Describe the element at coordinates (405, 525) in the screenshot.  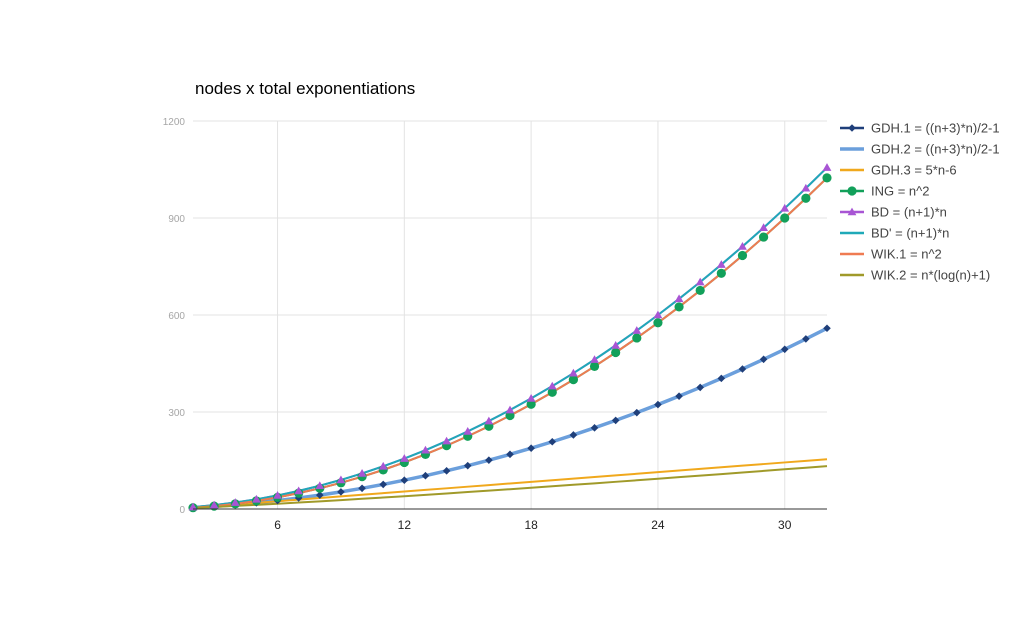
I see `x-tick-label: 12` at that location.